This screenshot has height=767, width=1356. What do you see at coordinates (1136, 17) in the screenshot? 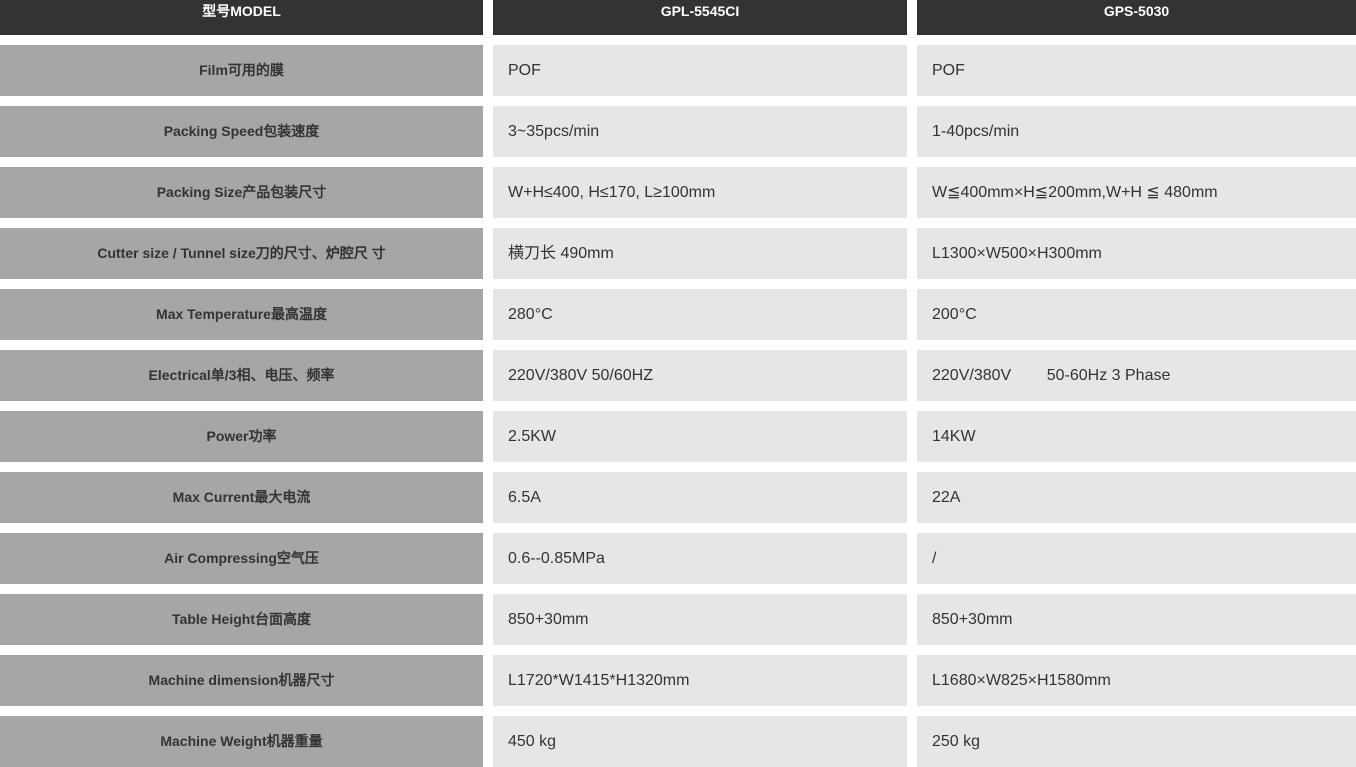
I see `header-model-2: GPS-5030` at bounding box center [1136, 17].